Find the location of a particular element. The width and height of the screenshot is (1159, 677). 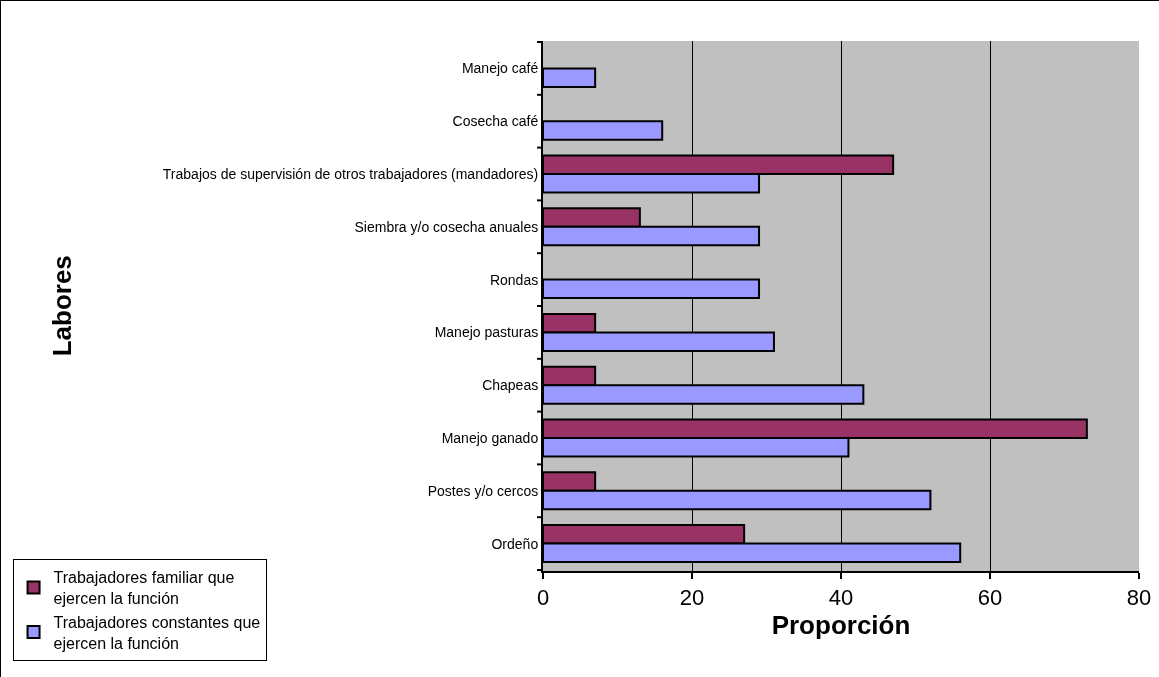

y-tick-label: Cosecha café is located at coordinates (495, 121).